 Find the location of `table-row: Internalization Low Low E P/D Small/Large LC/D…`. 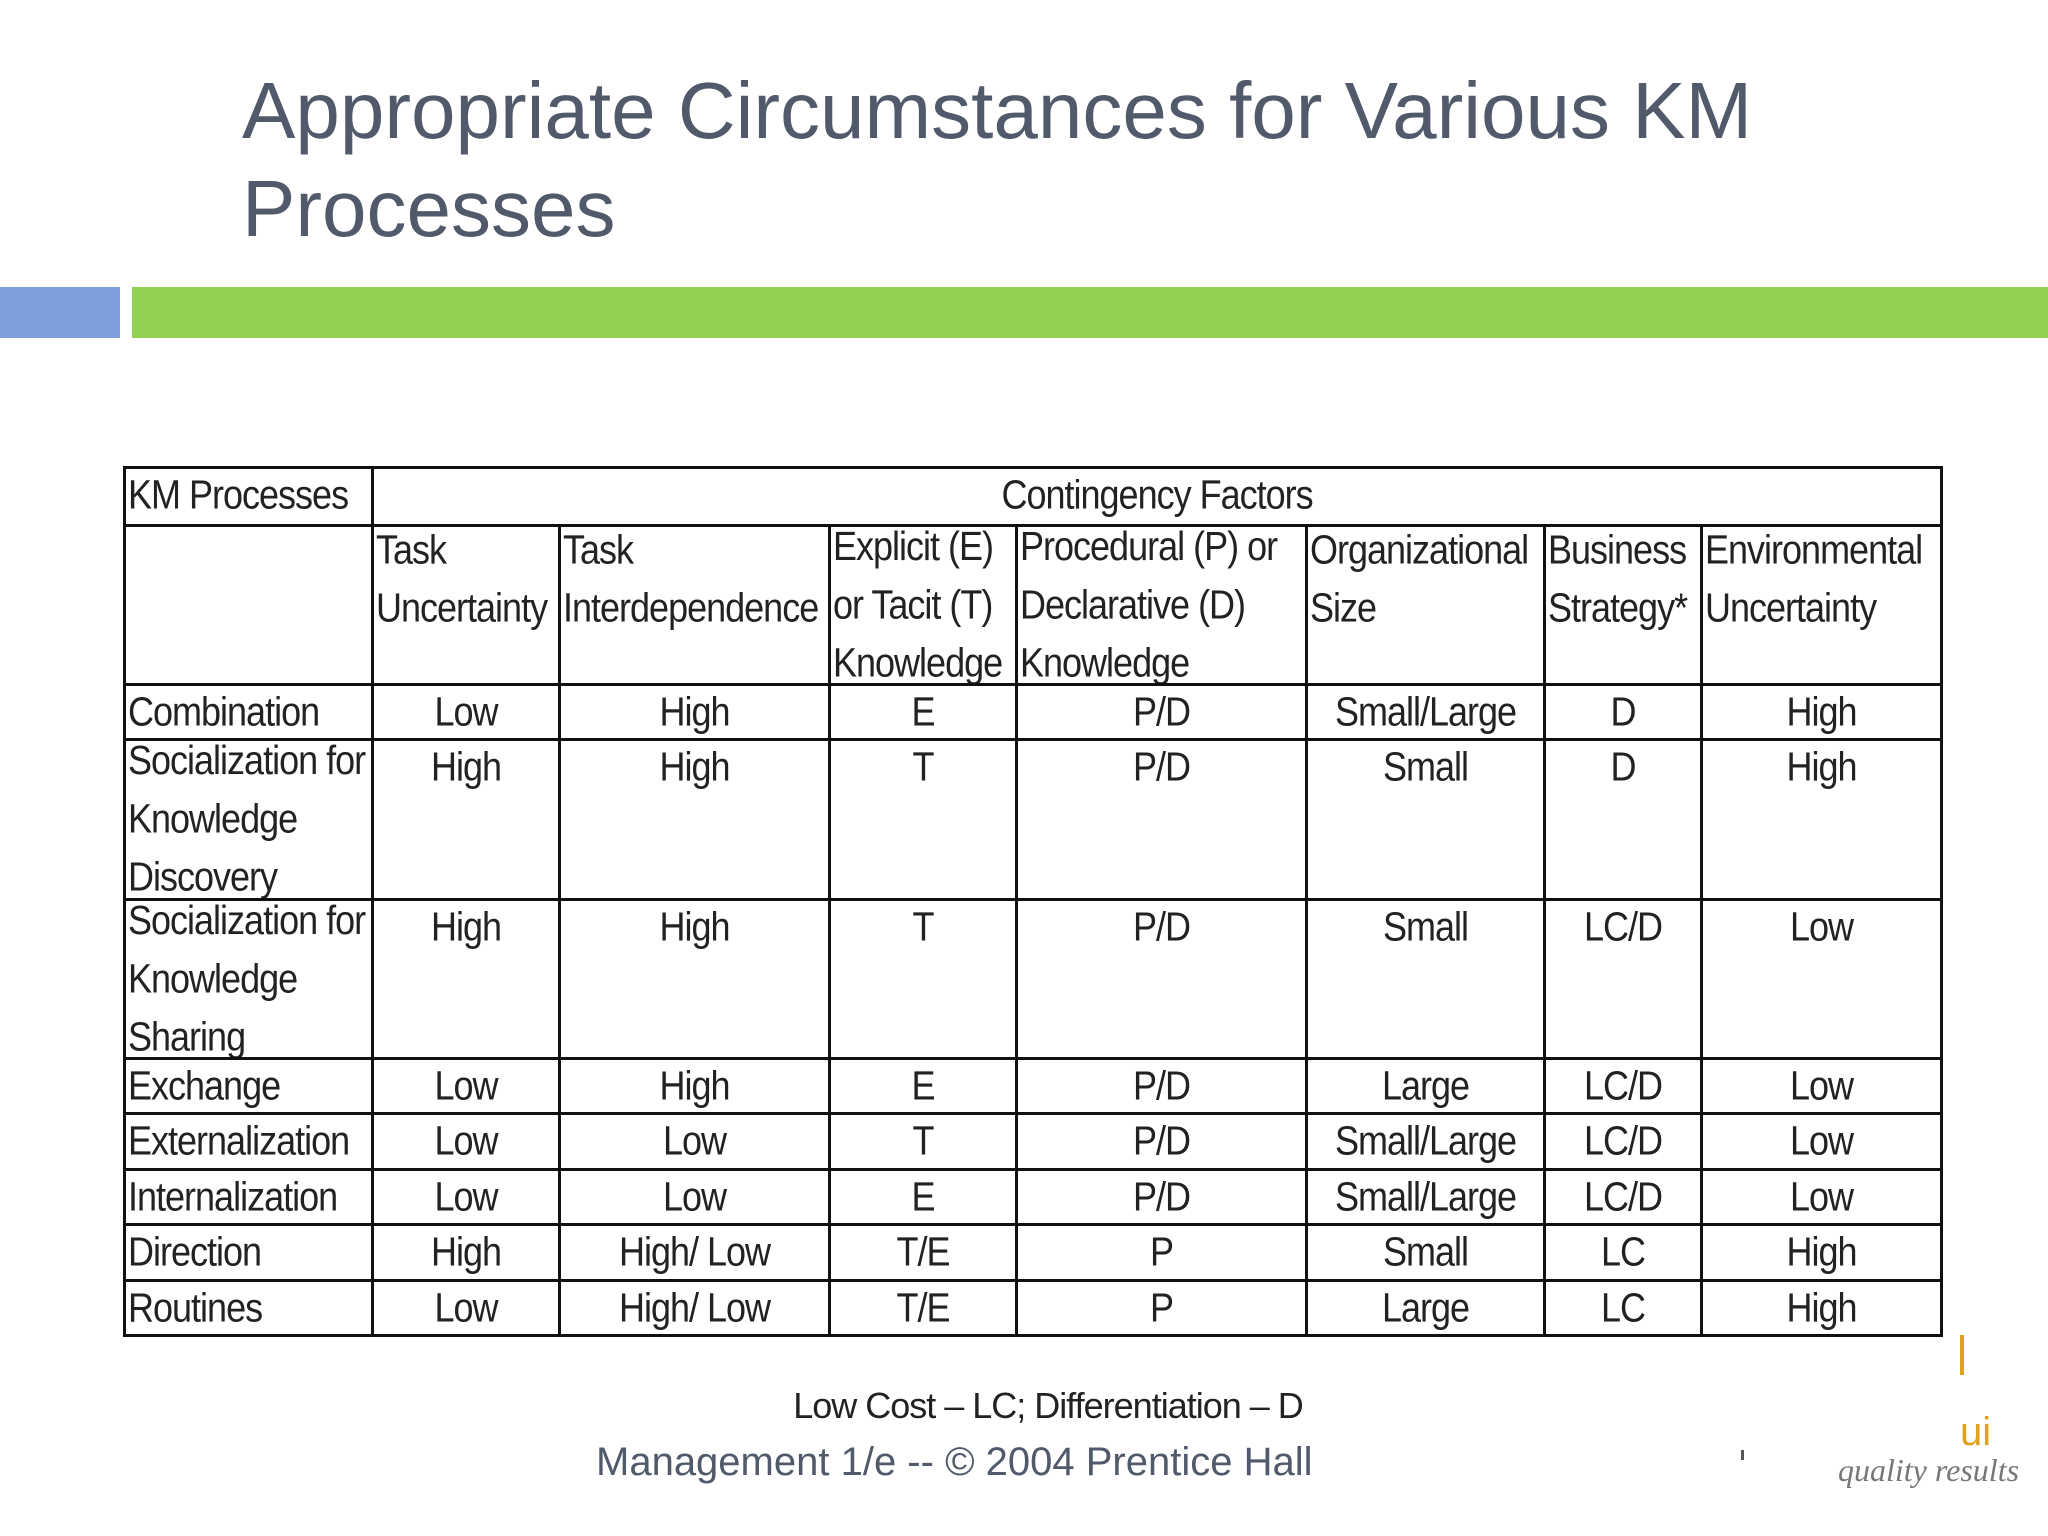

table-row: Internalization Low Low E P/D Small/Large LC/D… is located at coordinates (1033, 1197).